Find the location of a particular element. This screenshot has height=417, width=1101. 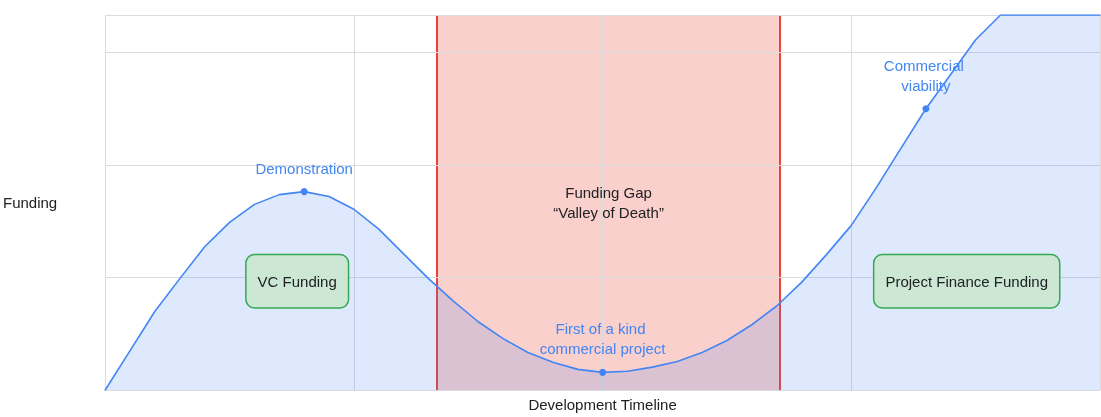

annotation: Demonstration is located at coordinates (304, 168).